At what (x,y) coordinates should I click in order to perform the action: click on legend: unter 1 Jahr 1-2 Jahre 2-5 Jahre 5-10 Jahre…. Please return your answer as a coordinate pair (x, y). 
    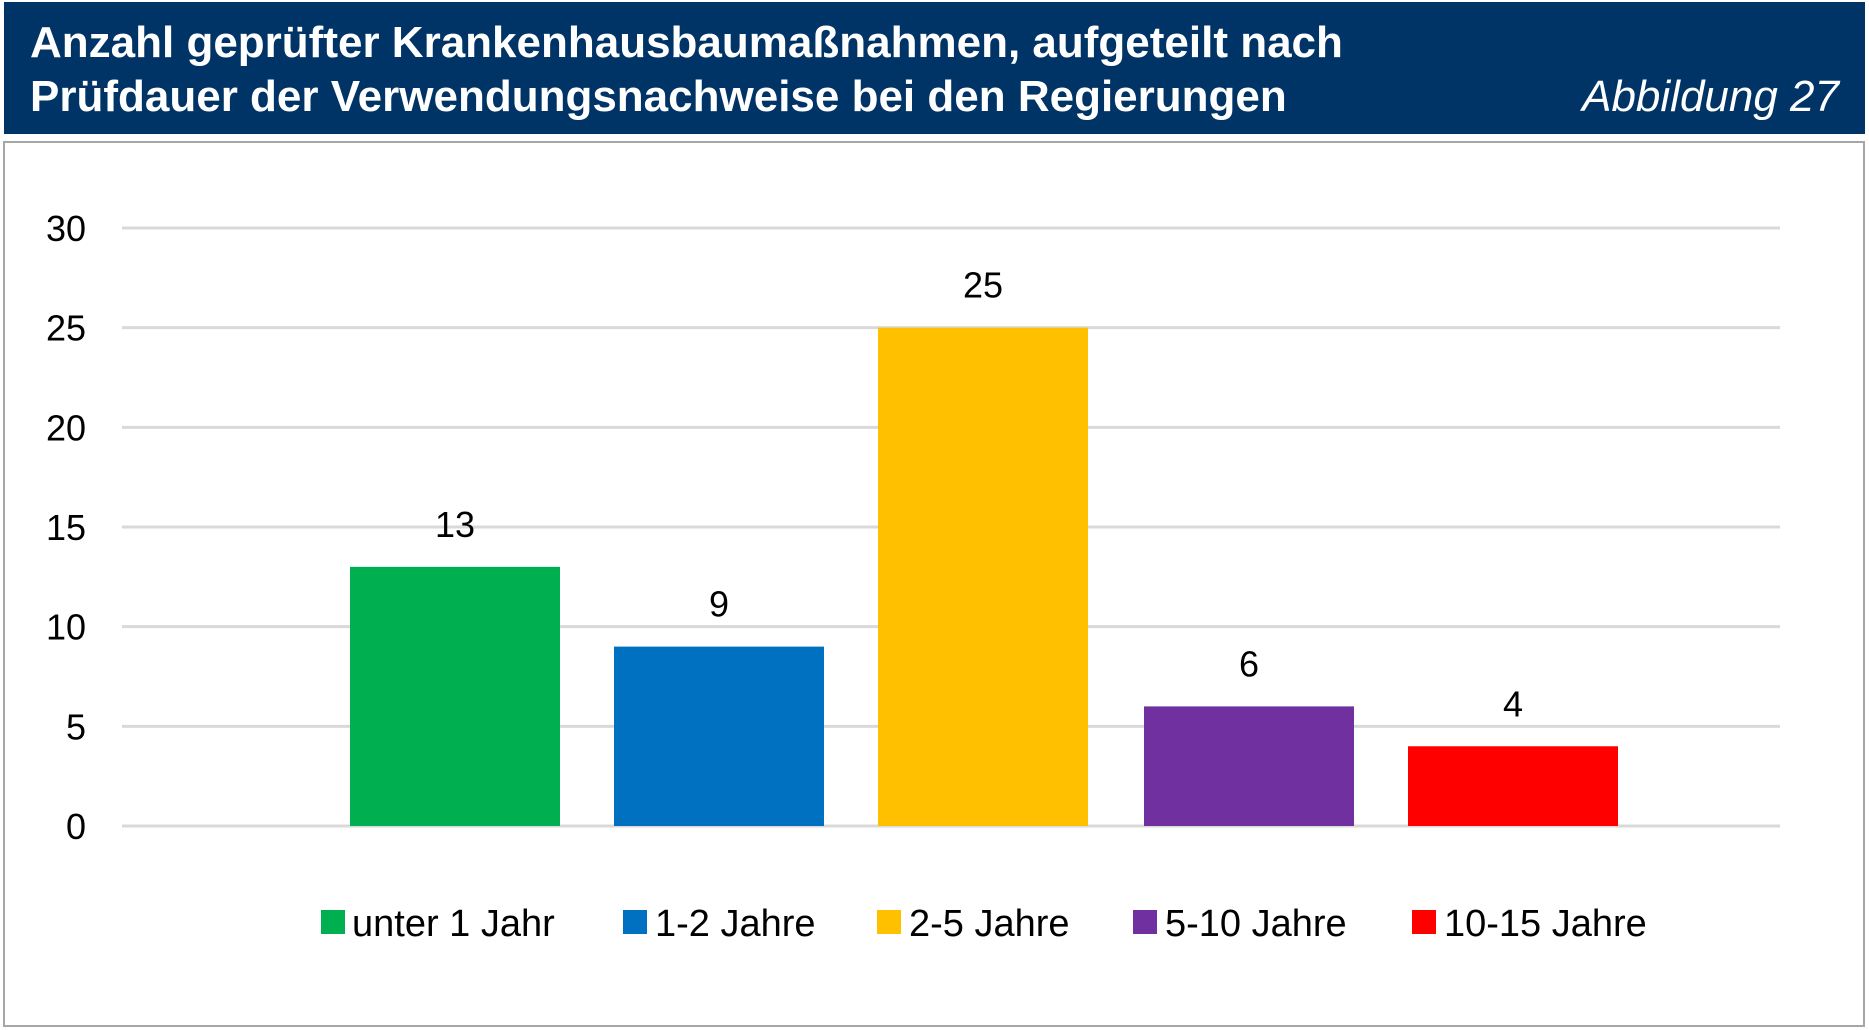
    Looking at the image, I should click on (984, 924).